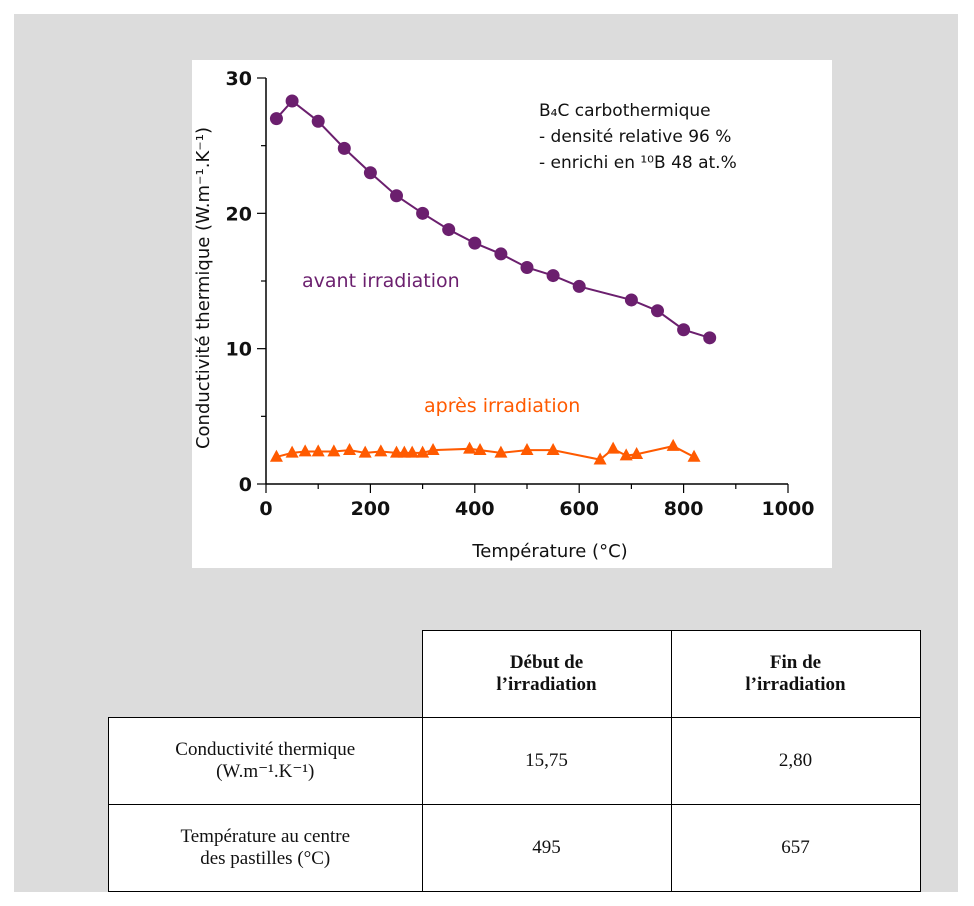  I want to click on y-tick-label: 0, so click(245, 485).